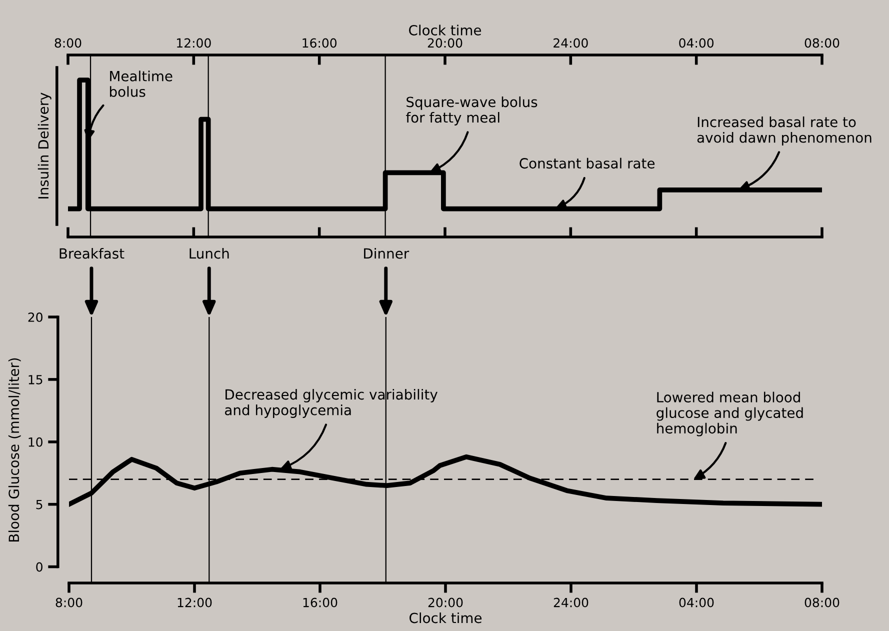  Describe the element at coordinates (472, 111) in the screenshot. I see `annotation: Square-wave bolus for fatty meal` at that location.